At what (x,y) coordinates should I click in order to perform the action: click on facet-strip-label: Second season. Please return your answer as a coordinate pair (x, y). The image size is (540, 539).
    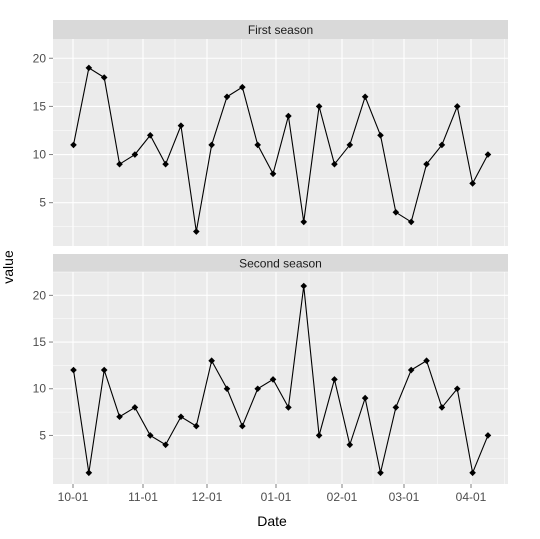
    Looking at the image, I should click on (280, 264).